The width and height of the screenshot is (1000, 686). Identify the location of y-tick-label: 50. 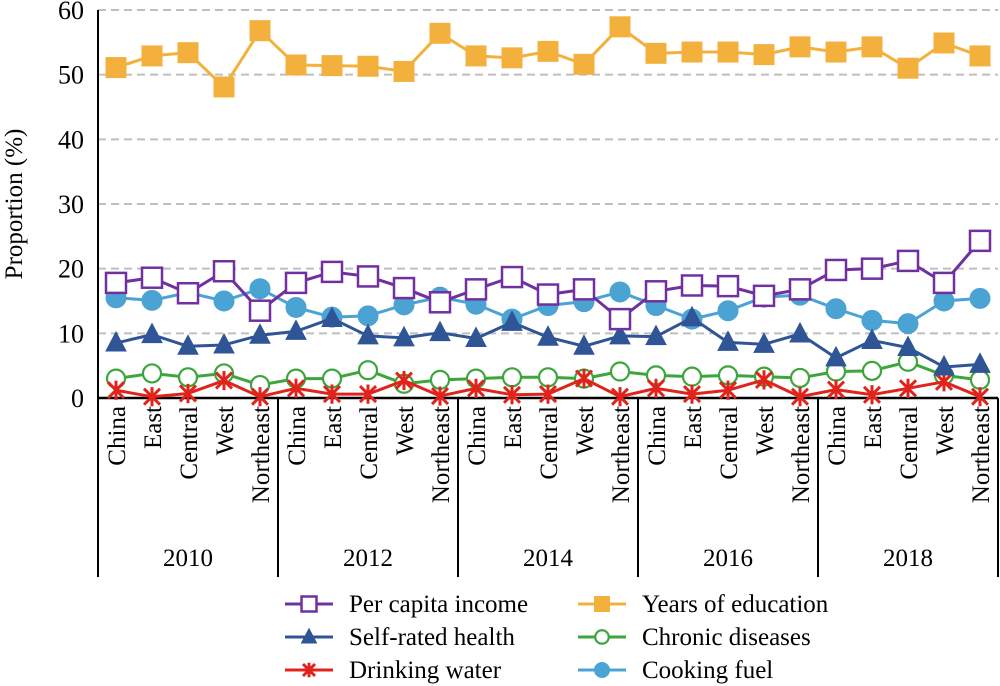
(71, 75).